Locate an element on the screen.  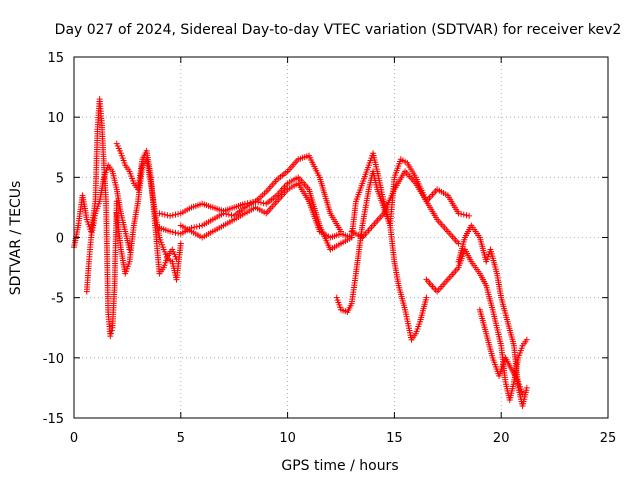
y-tick-label: -5 is located at coordinates (57, 299).